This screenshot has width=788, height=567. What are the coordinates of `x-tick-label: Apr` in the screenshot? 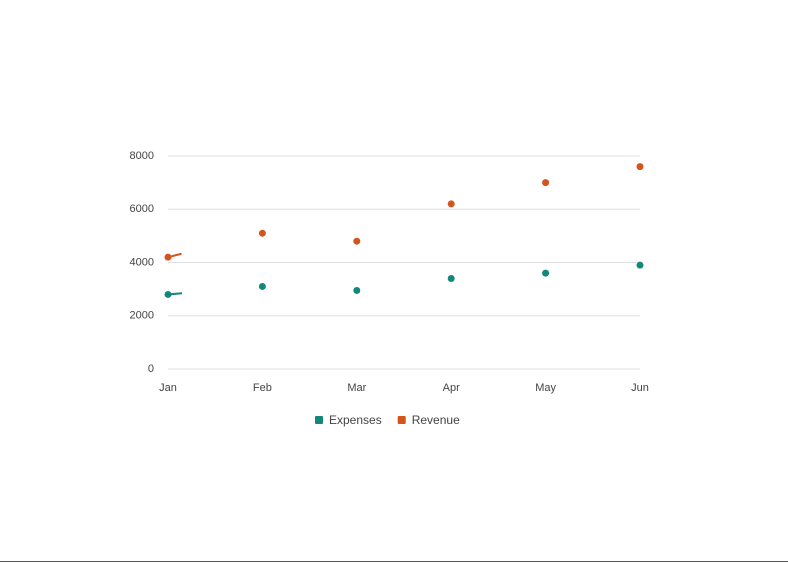 It's located at (451, 388).